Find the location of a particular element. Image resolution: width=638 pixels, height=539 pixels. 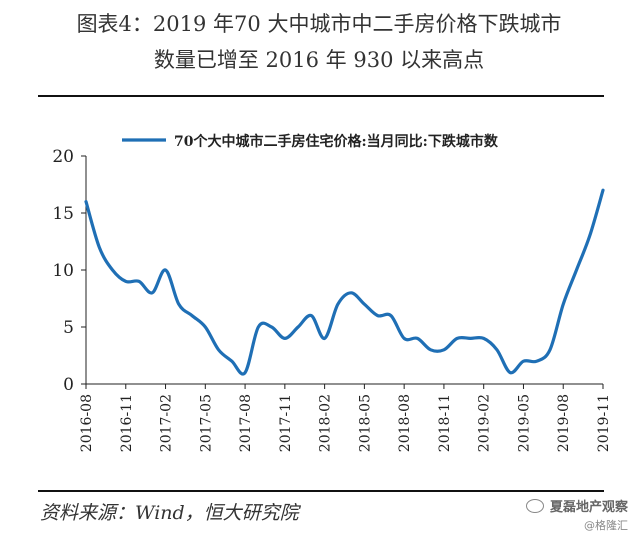

title-line-2: 数量已增至 2016 年 930 以来高点 is located at coordinates (319, 60).